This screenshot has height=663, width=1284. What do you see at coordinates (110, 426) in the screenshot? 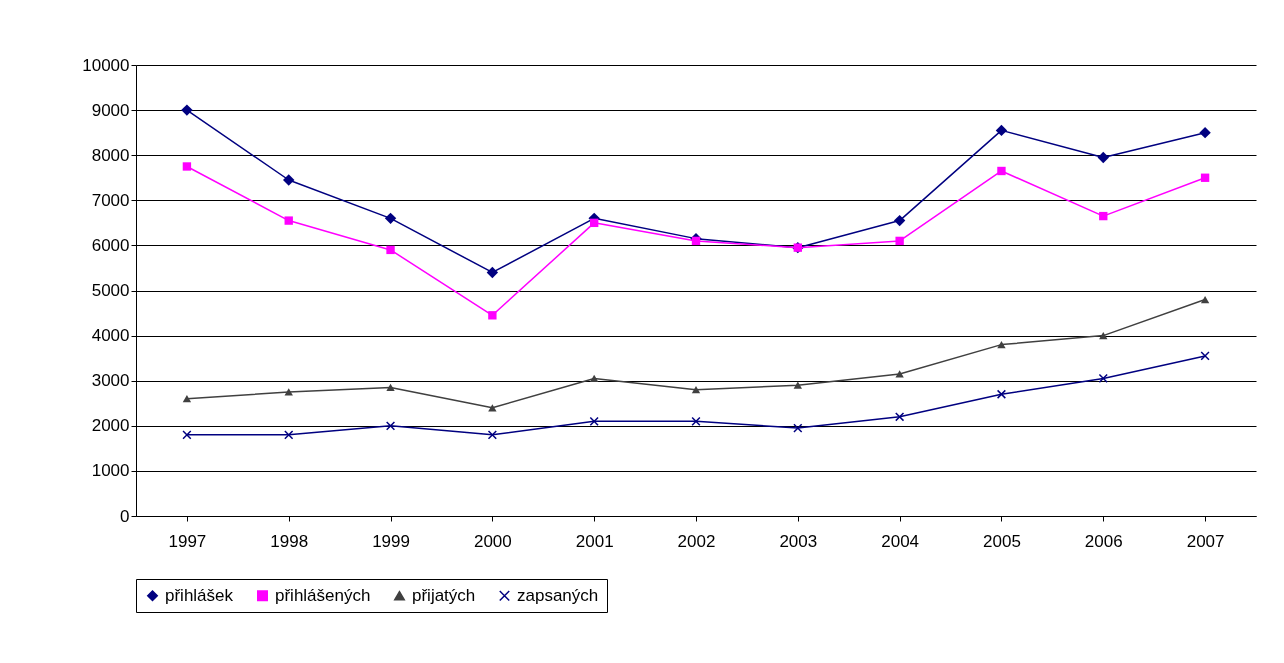
I see `y-tick-label: 2000` at bounding box center [110, 426].